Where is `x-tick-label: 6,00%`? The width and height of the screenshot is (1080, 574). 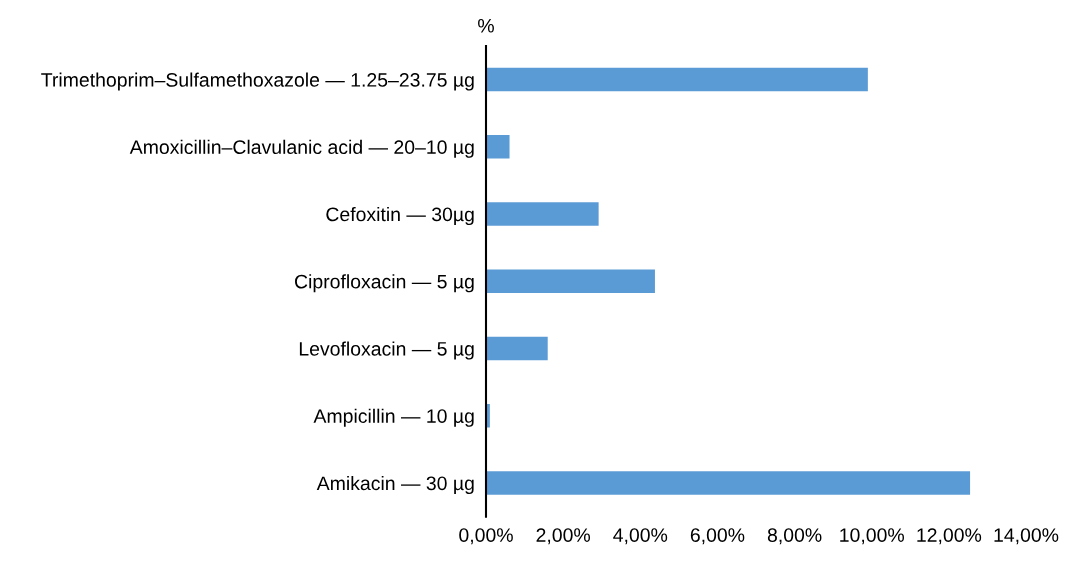 x-tick-label: 6,00% is located at coordinates (717, 536).